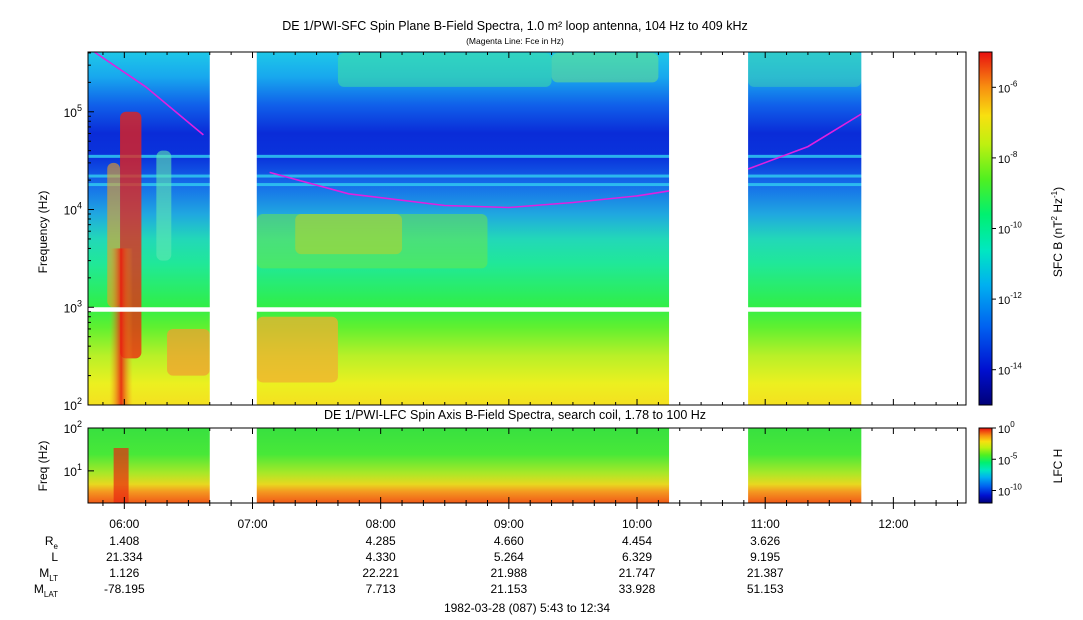  What do you see at coordinates (124, 589) in the screenshot?
I see `ephemeris-value: -78.195` at bounding box center [124, 589].